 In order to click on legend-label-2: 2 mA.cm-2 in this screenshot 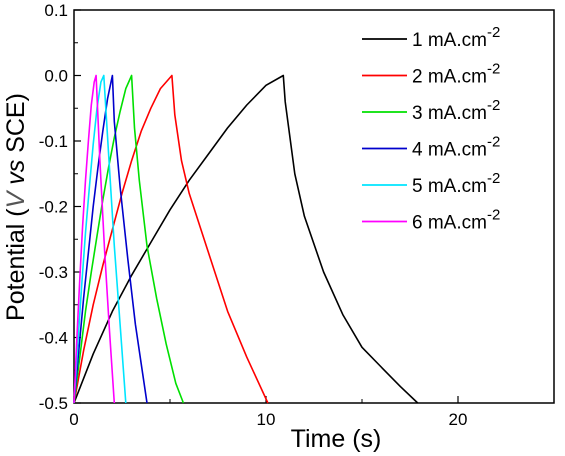, I will do `click(456, 74)`.